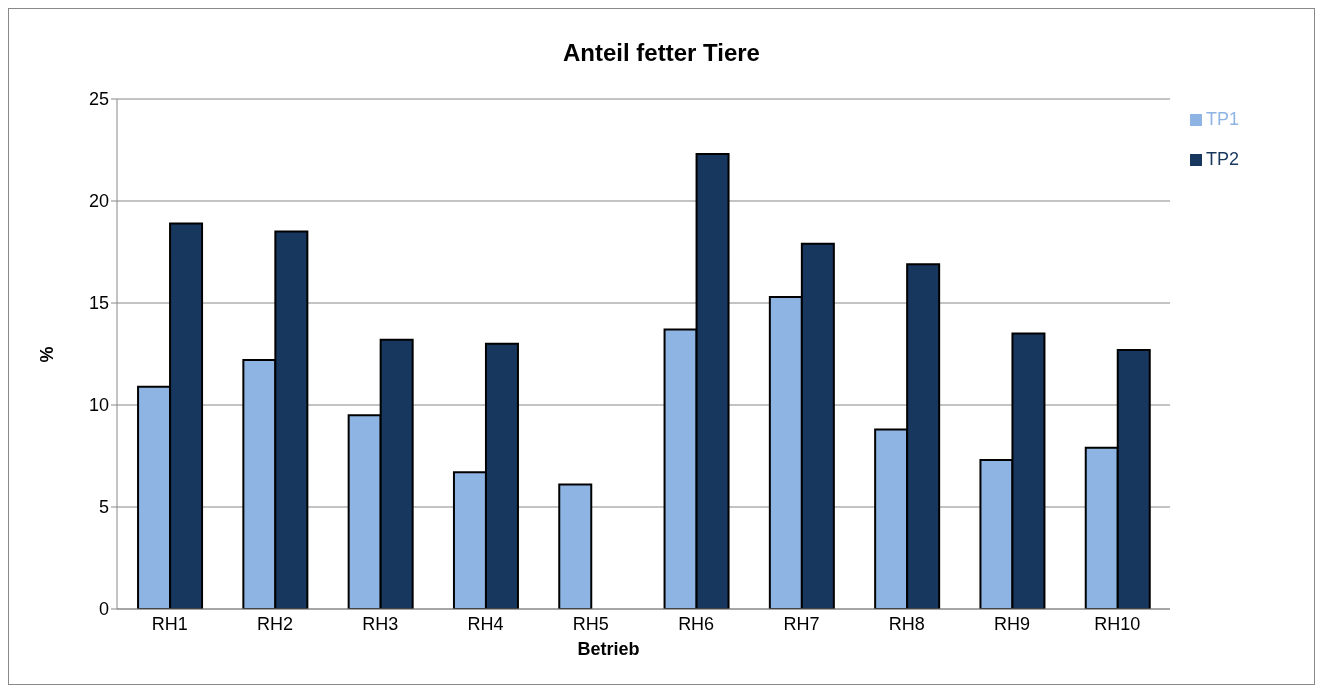 The height and width of the screenshot is (693, 1323). What do you see at coordinates (906, 623) in the screenshot?
I see `x-tick-label: RH8` at bounding box center [906, 623].